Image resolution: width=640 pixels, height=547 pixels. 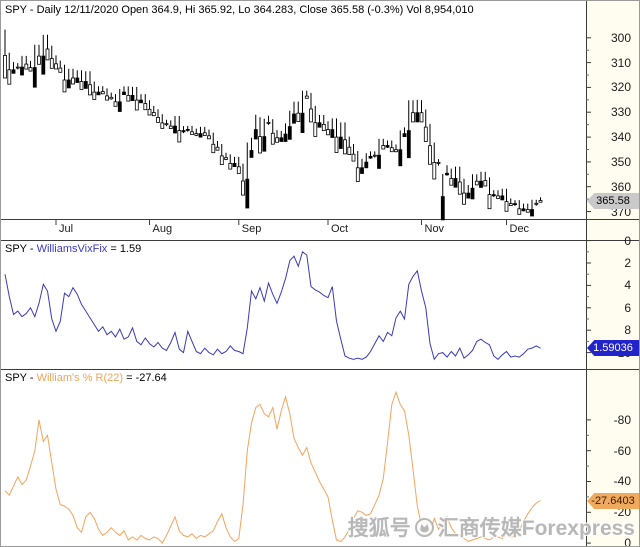 What do you see at coordinates (379, 528) in the screenshot?
I see `sohu-watermark-site: 搜狐号` at bounding box center [379, 528].